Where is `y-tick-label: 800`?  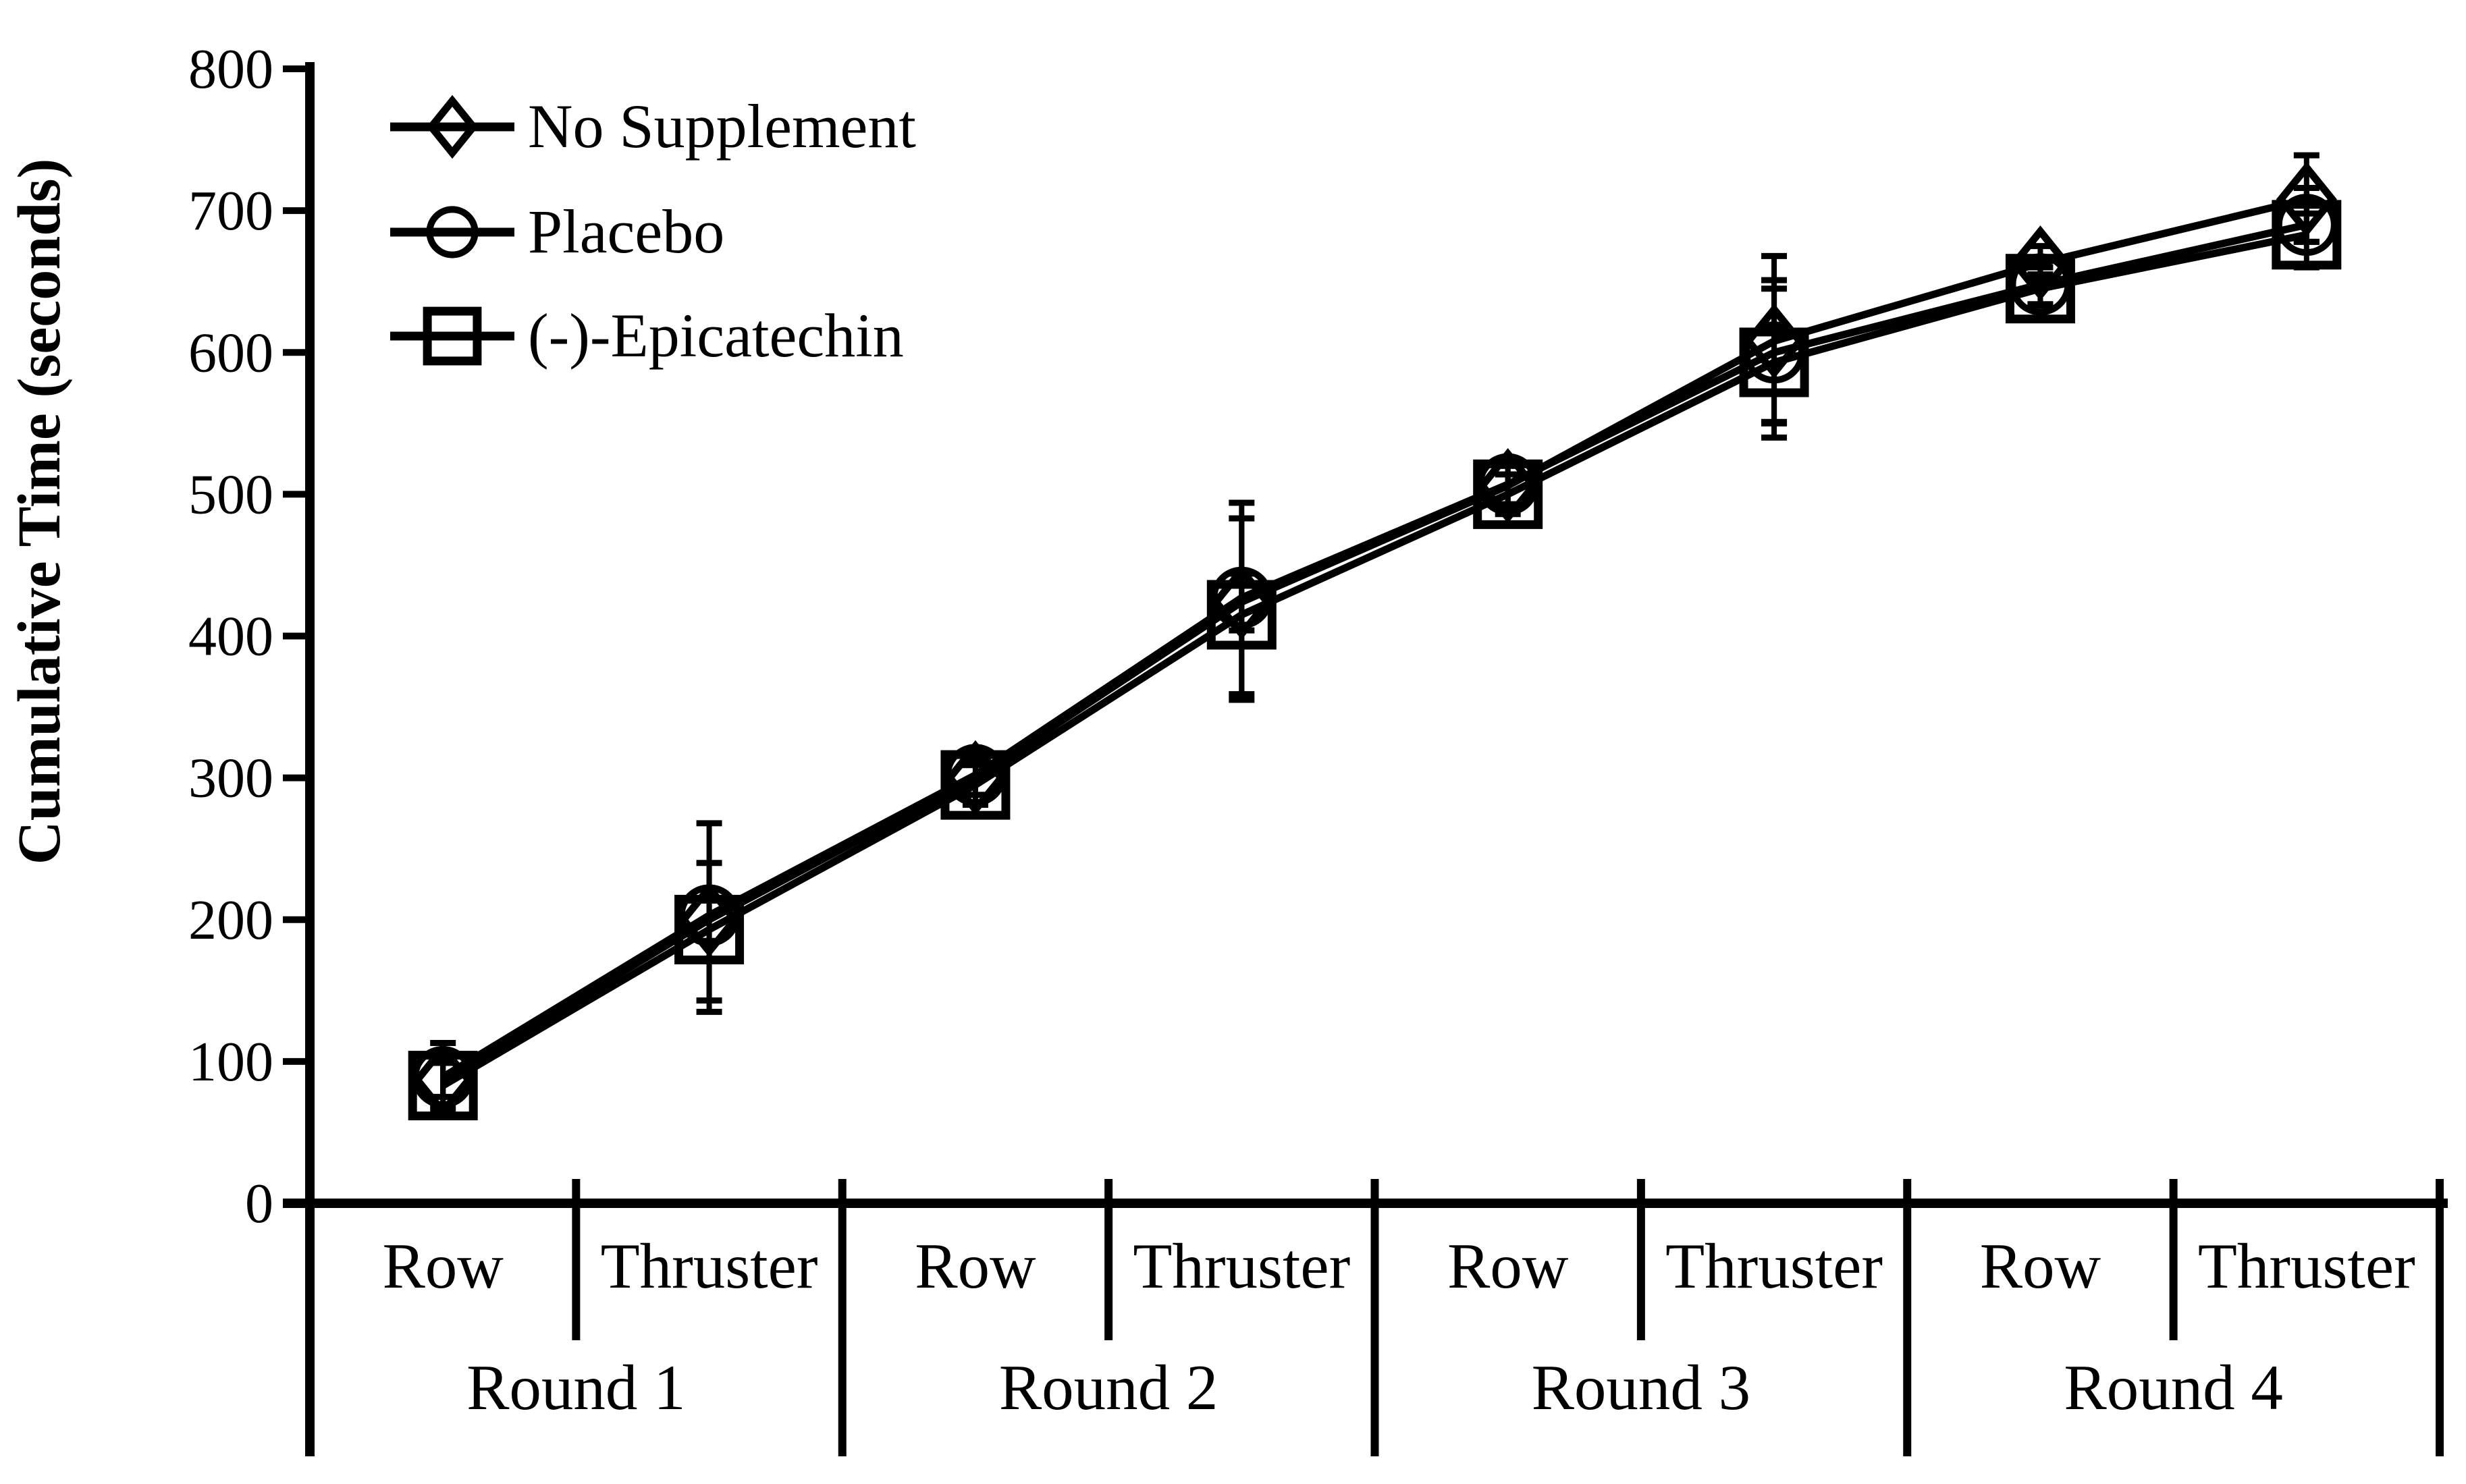 y-tick-label: 800 is located at coordinates (231, 69).